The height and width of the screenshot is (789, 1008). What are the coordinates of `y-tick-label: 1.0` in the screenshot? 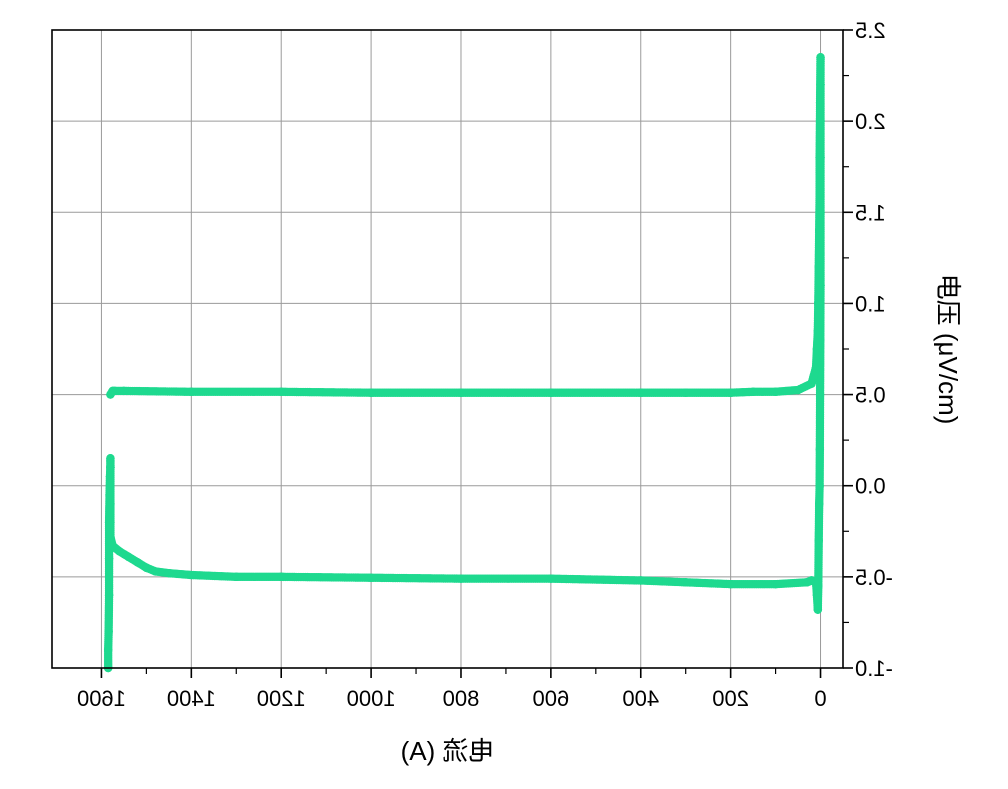 It's located at (870, 303).